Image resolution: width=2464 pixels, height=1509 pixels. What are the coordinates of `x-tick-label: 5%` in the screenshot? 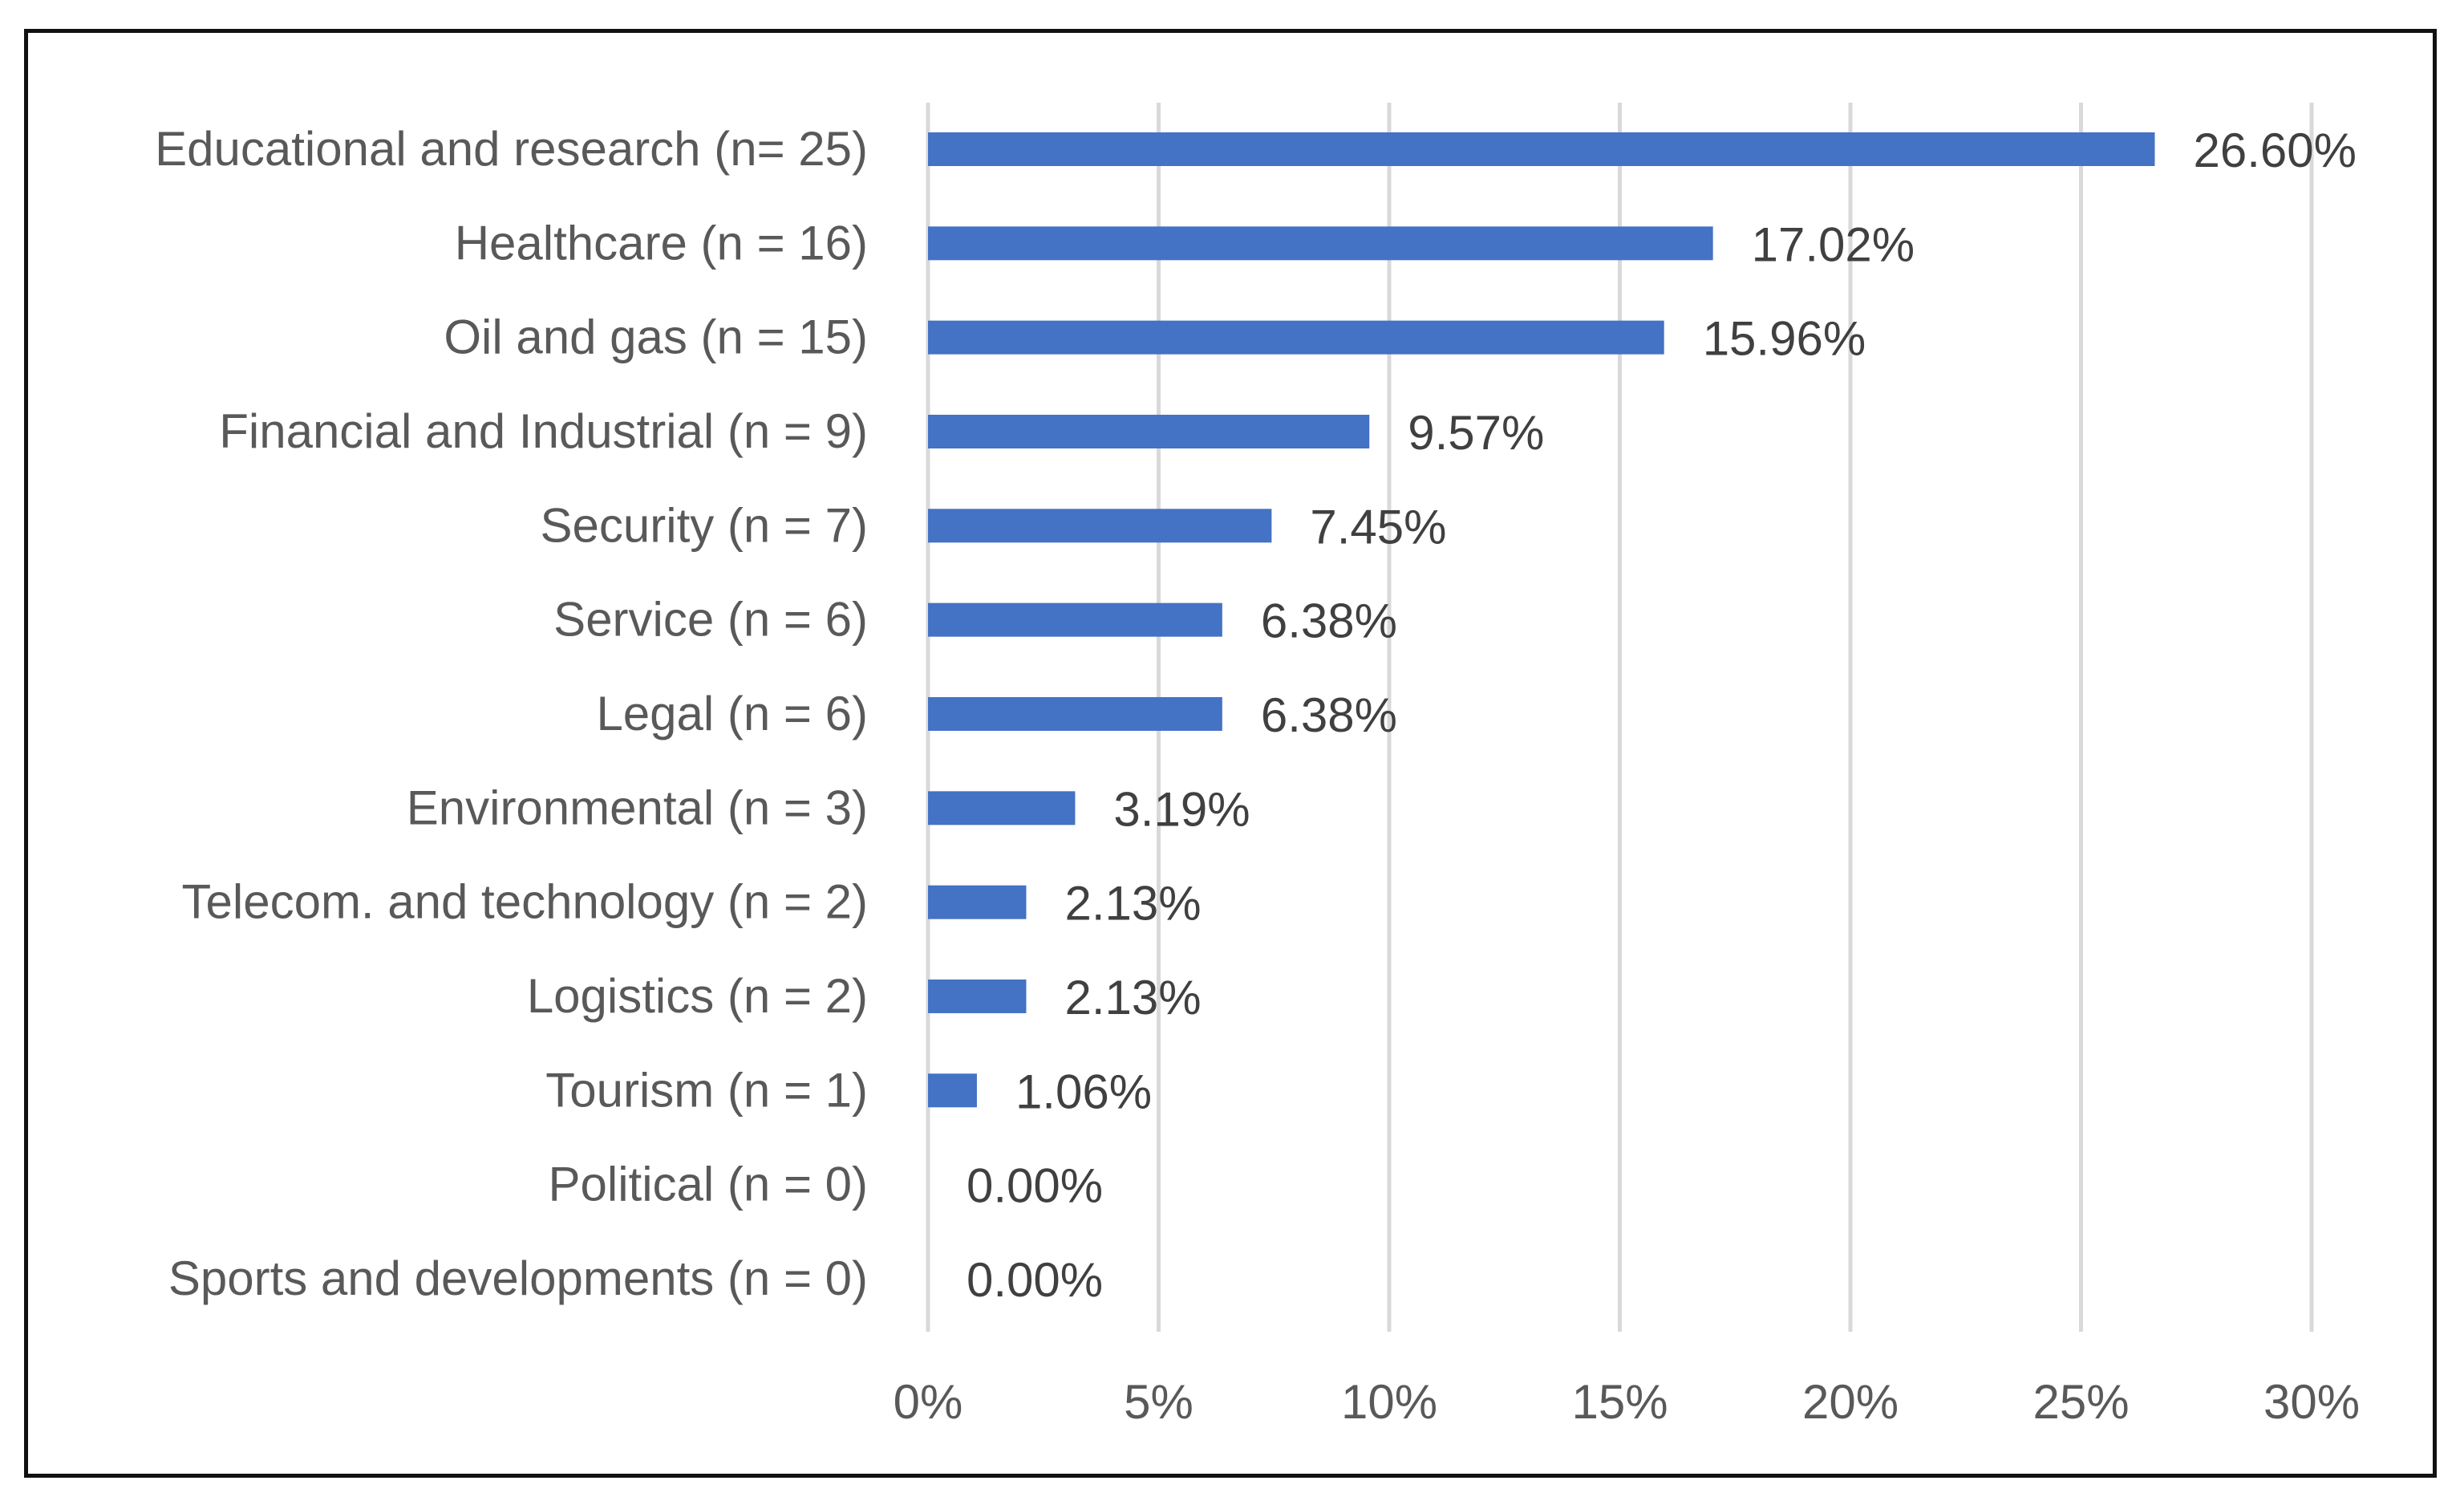 It's located at (1159, 1402).